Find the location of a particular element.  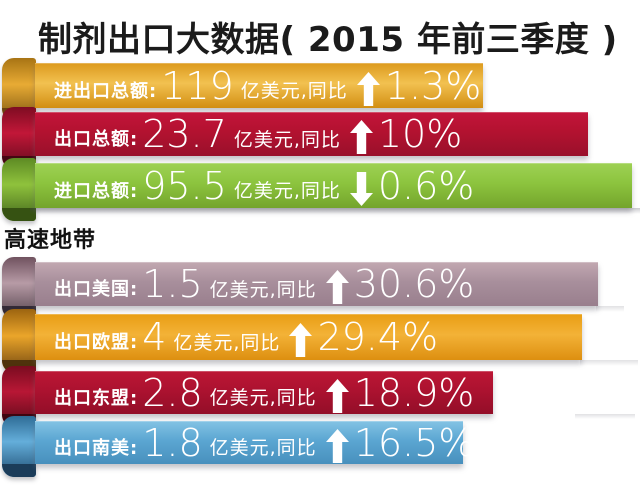

ribbon-label: 出口美国: is located at coordinates (96, 289).